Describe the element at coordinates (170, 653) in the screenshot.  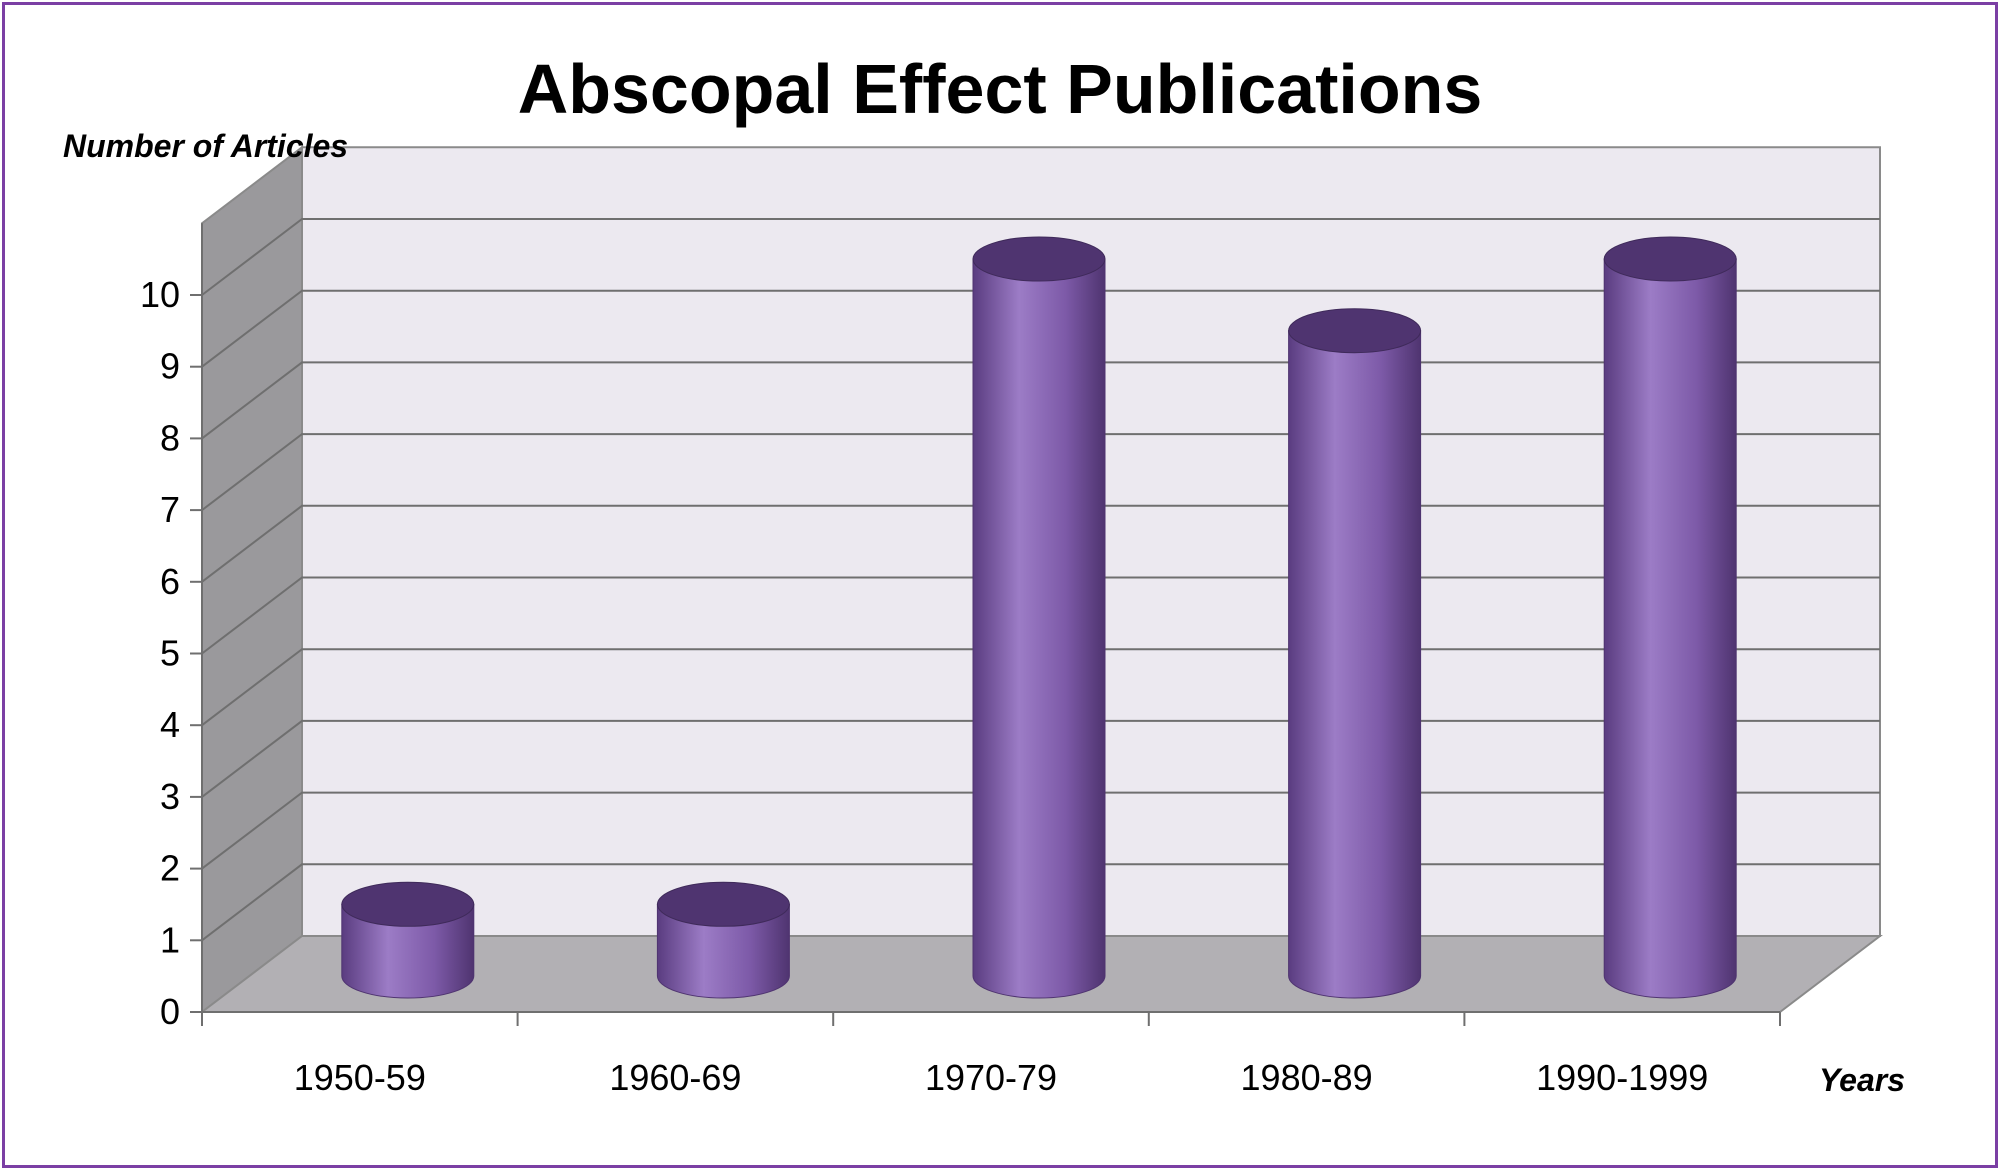
I see `y-tick-label: 5` at that location.